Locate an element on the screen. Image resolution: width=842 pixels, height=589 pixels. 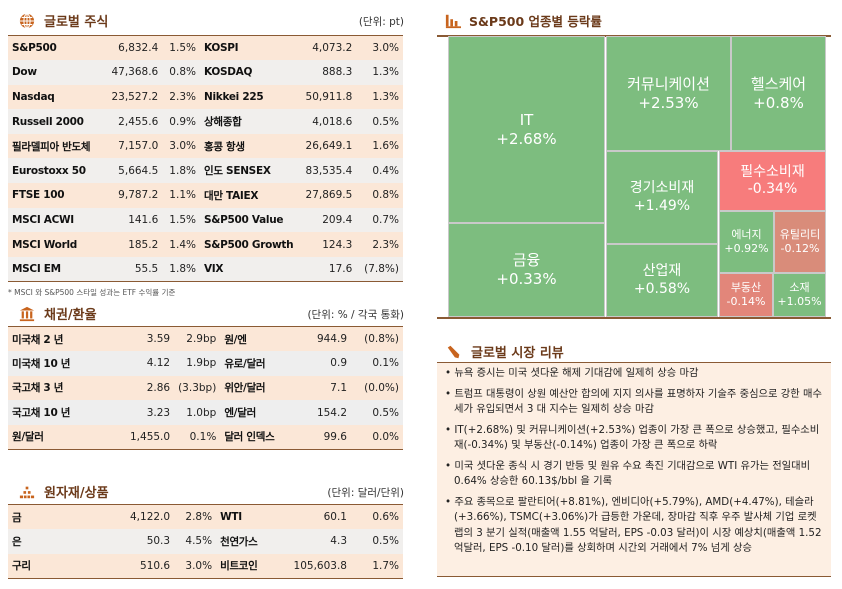
name-cell: 구리 is located at coordinates (21, 566).